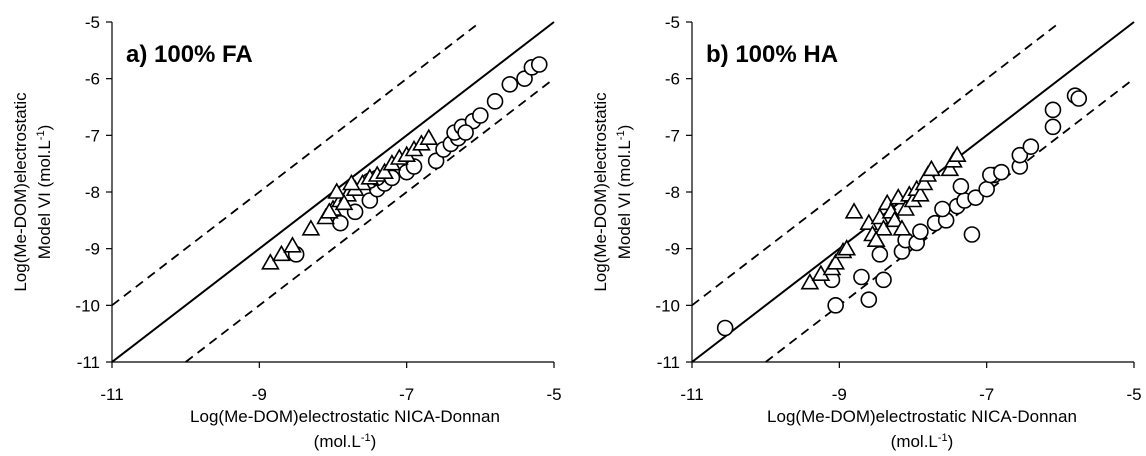 The width and height of the screenshot is (1146, 456). What do you see at coordinates (189, 54) in the screenshot?
I see `panel-title: a) 100% FA` at bounding box center [189, 54].